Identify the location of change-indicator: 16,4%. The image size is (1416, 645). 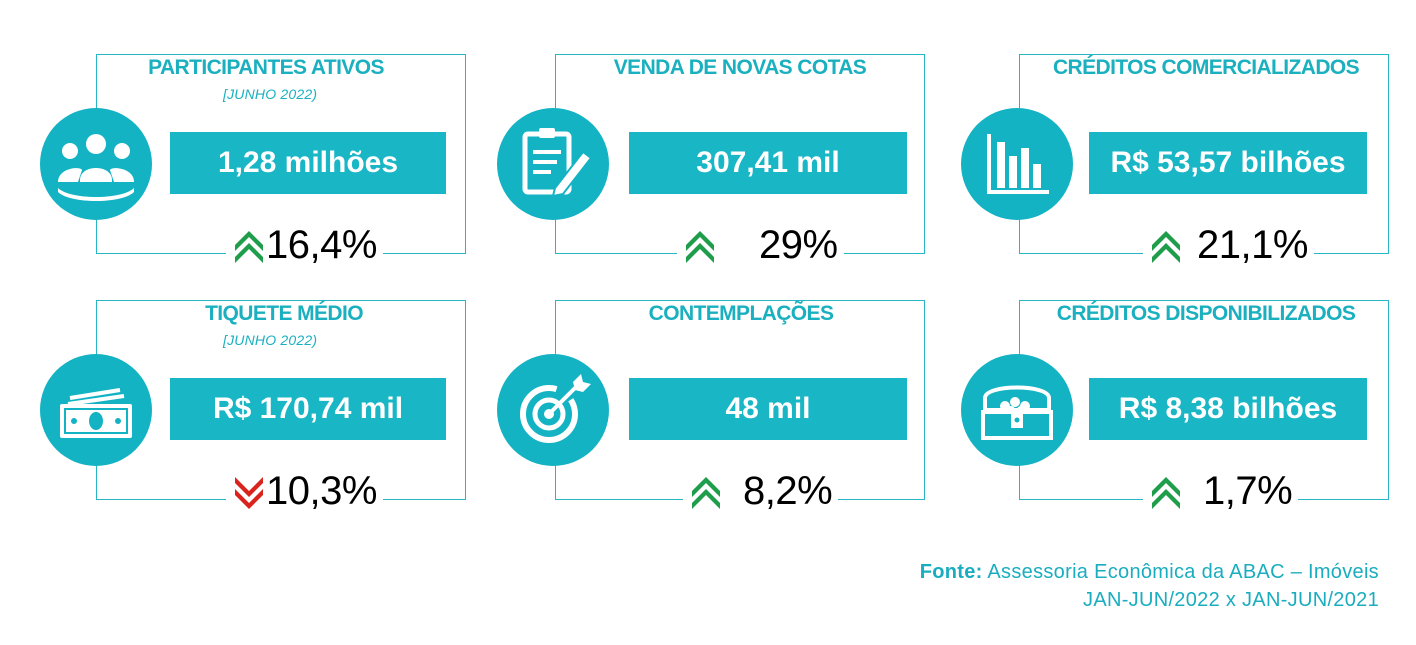
(304, 245).